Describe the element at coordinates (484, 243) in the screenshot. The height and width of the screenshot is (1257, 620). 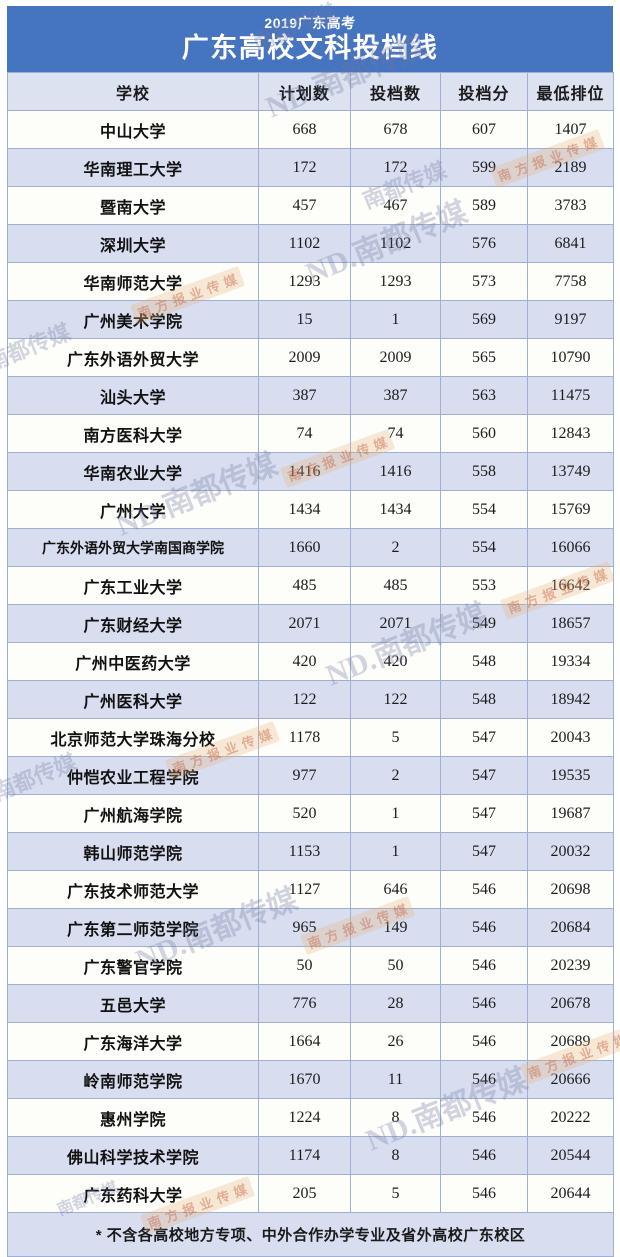
I see `cell-score: 576` at that location.